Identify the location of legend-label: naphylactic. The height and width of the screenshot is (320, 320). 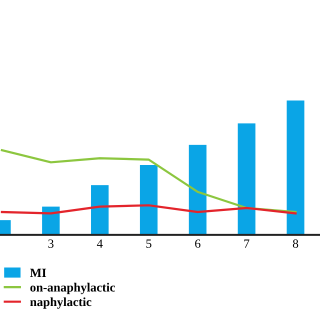
(61, 303).